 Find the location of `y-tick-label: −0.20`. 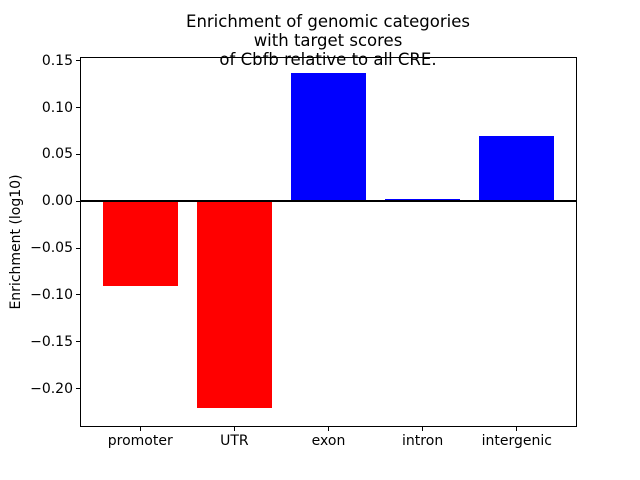

y-tick-label: −0.20 is located at coordinates (51, 388).